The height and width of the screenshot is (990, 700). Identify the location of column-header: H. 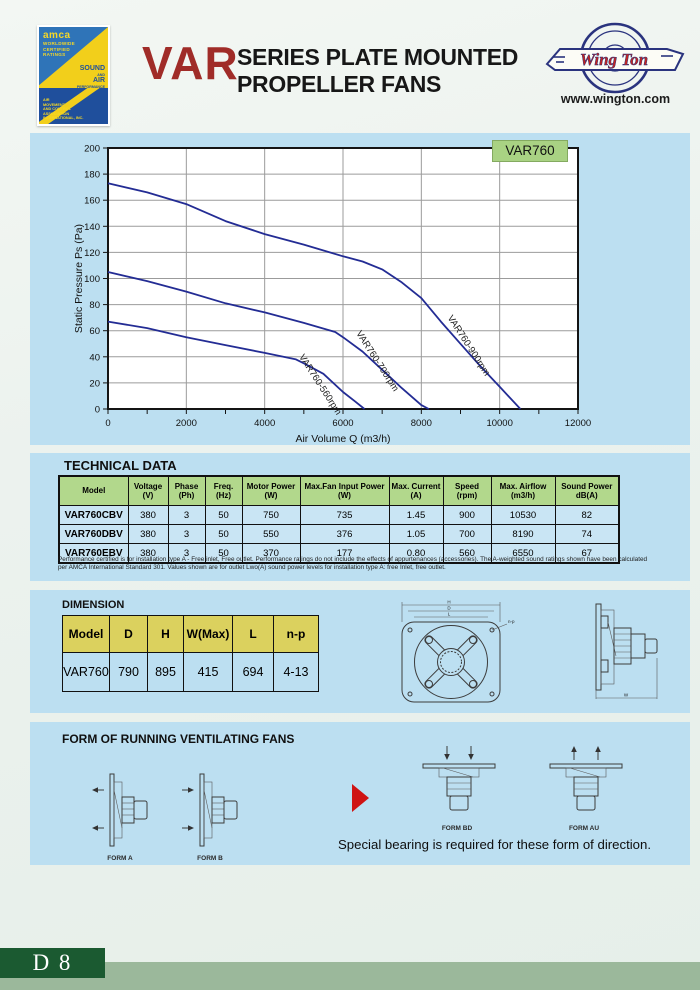
(165, 634).